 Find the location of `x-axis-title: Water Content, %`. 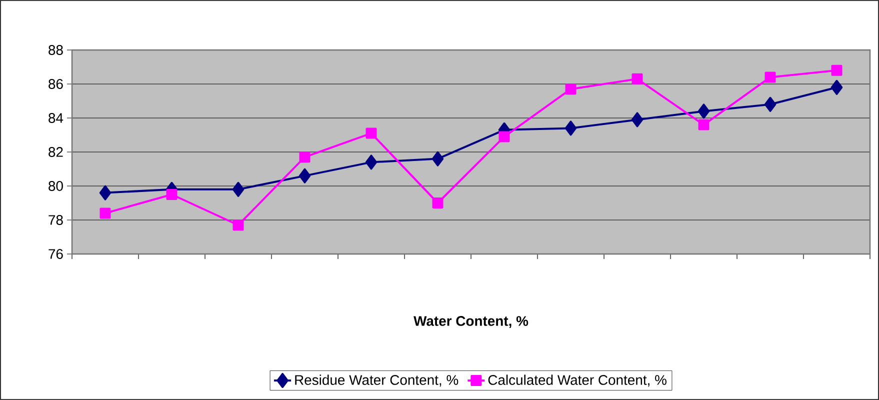

x-axis-title: Water Content, % is located at coordinates (471, 322).